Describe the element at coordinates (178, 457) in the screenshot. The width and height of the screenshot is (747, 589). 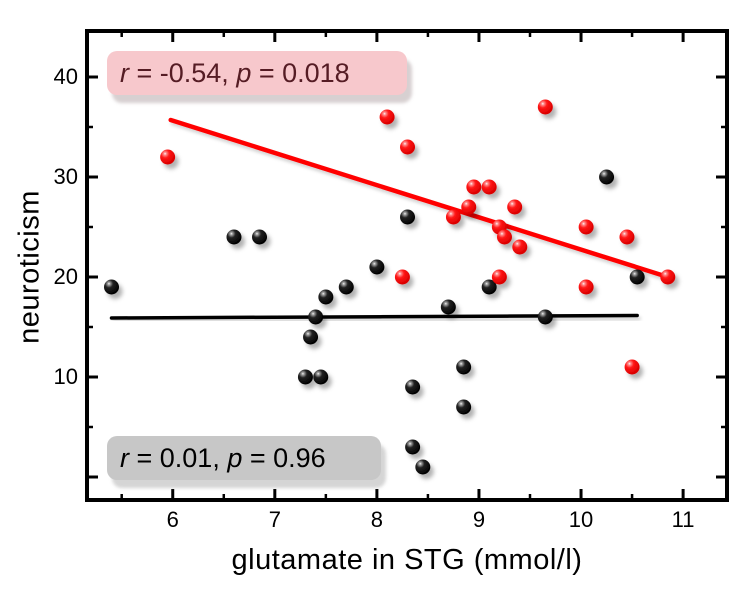
I see `stats-black-r-value: = 0.01,` at that location.